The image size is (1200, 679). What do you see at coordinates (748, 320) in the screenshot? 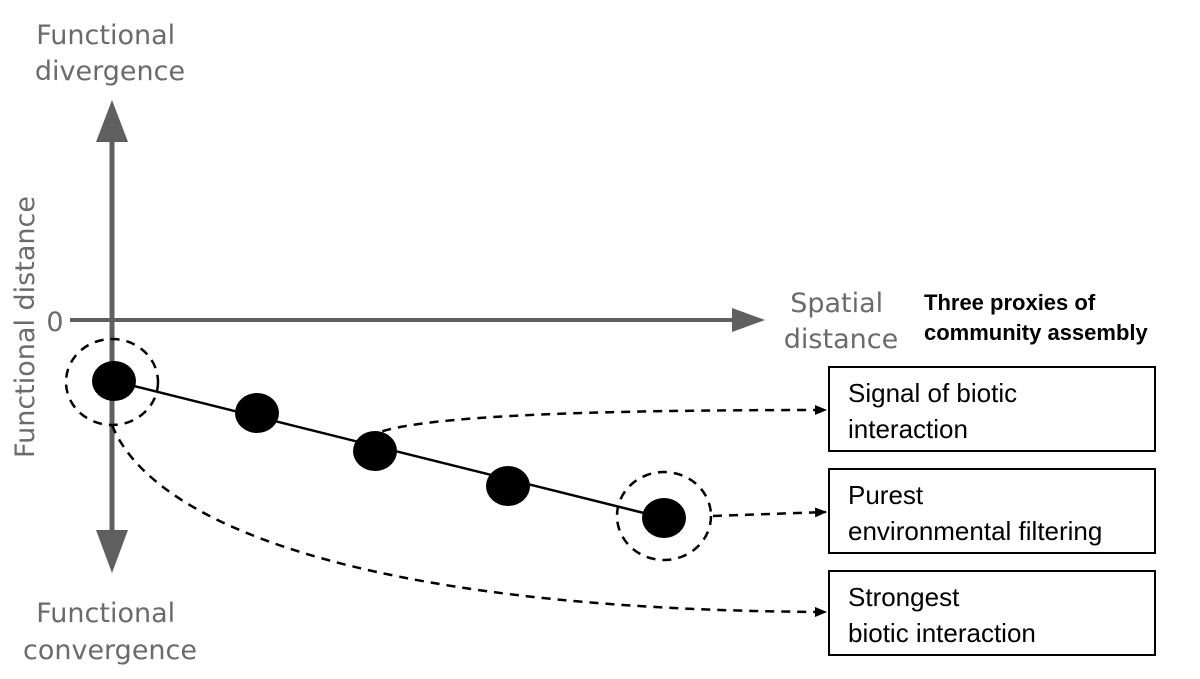
I see `x-axis-arrowhead` at bounding box center [748, 320].